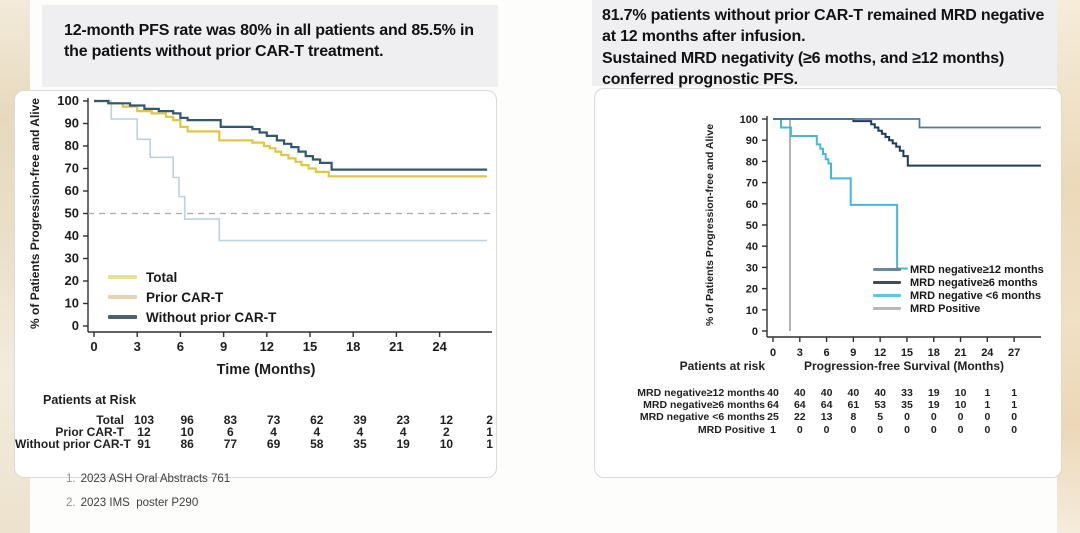 The height and width of the screenshot is (533, 1080). I want to click on risk-row-label: MRD negative≥12 months, so click(701, 393).